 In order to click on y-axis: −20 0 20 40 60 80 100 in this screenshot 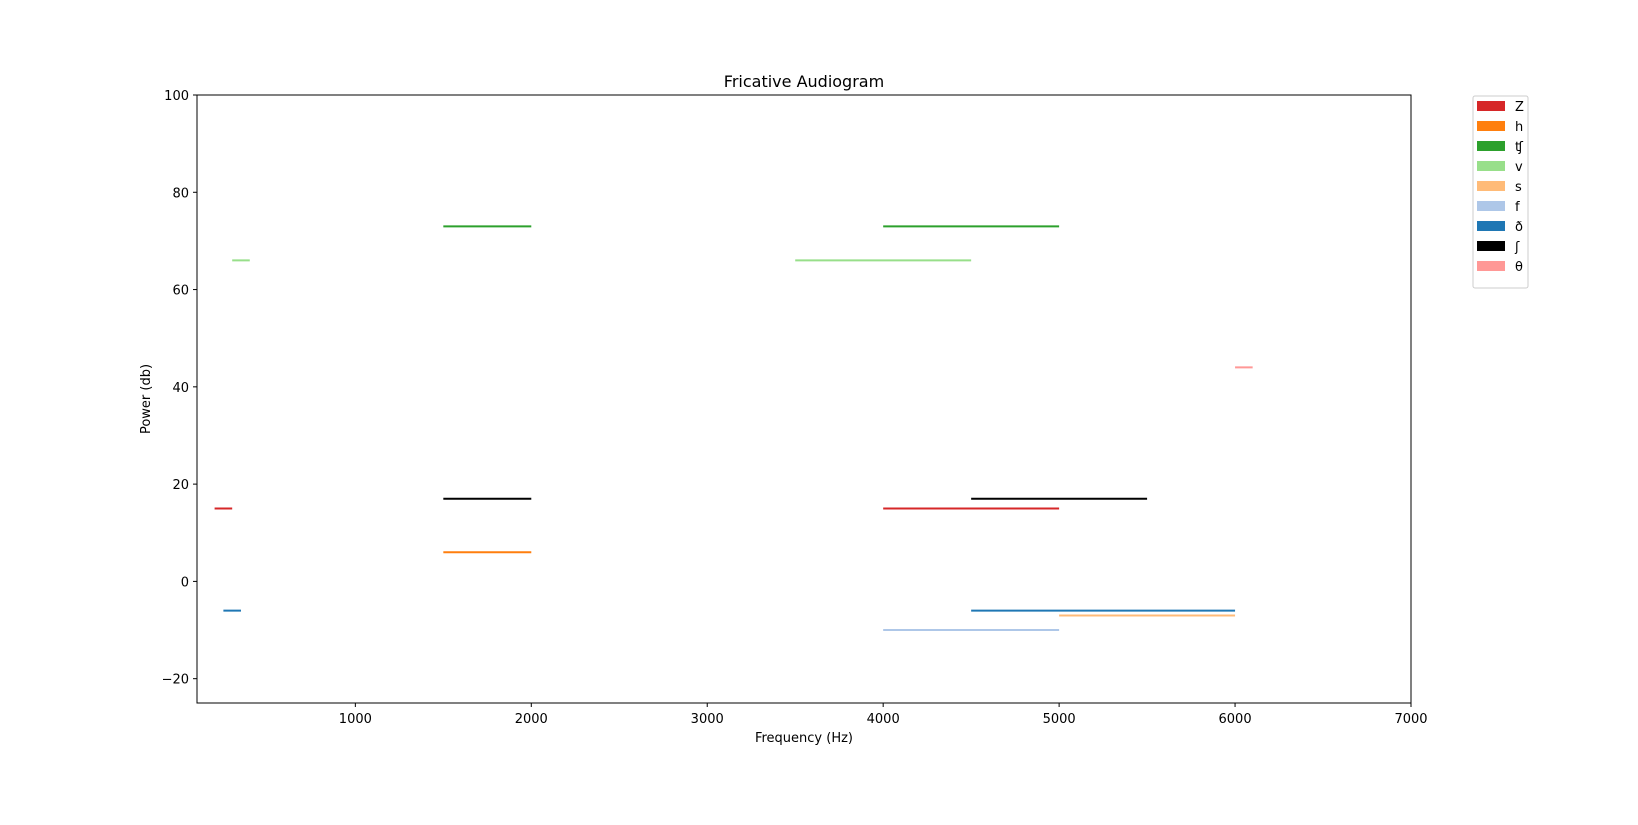, I will do `click(179, 388)`.